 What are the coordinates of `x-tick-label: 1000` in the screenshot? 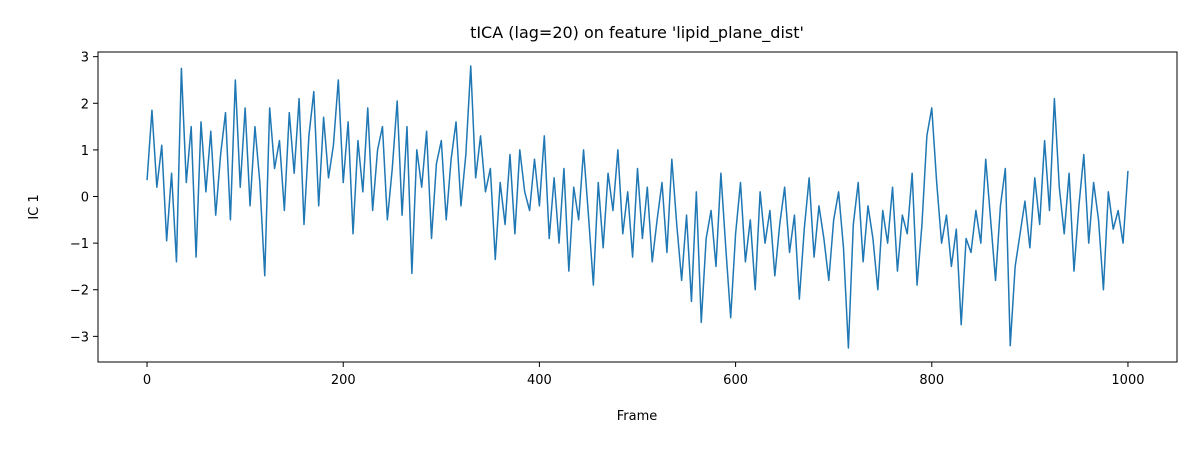 It's located at (1127, 380).